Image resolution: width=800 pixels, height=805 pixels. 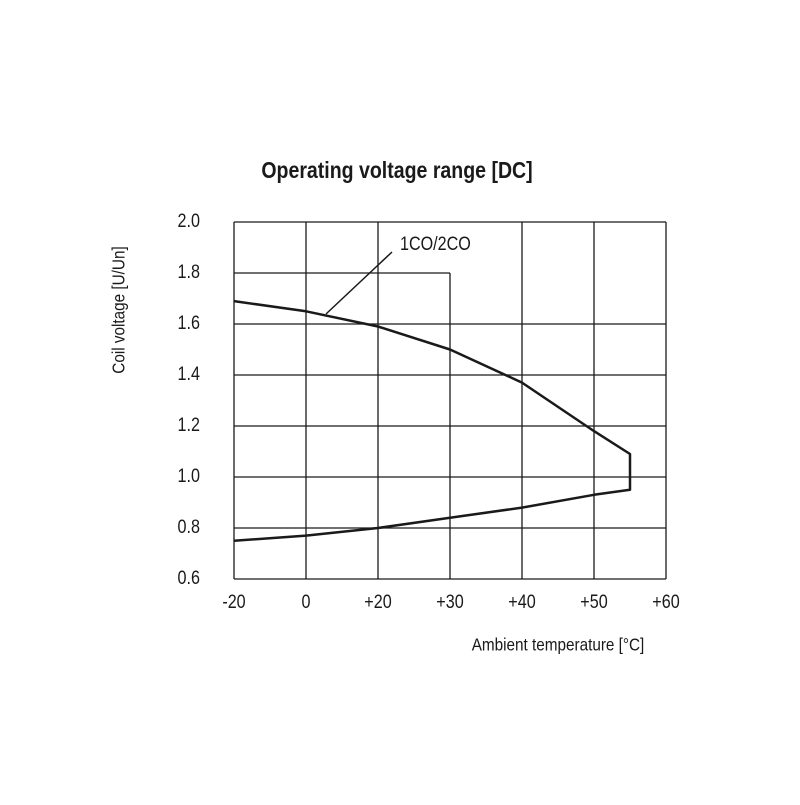 What do you see at coordinates (306, 602) in the screenshot?
I see `x-tick-label: 0` at bounding box center [306, 602].